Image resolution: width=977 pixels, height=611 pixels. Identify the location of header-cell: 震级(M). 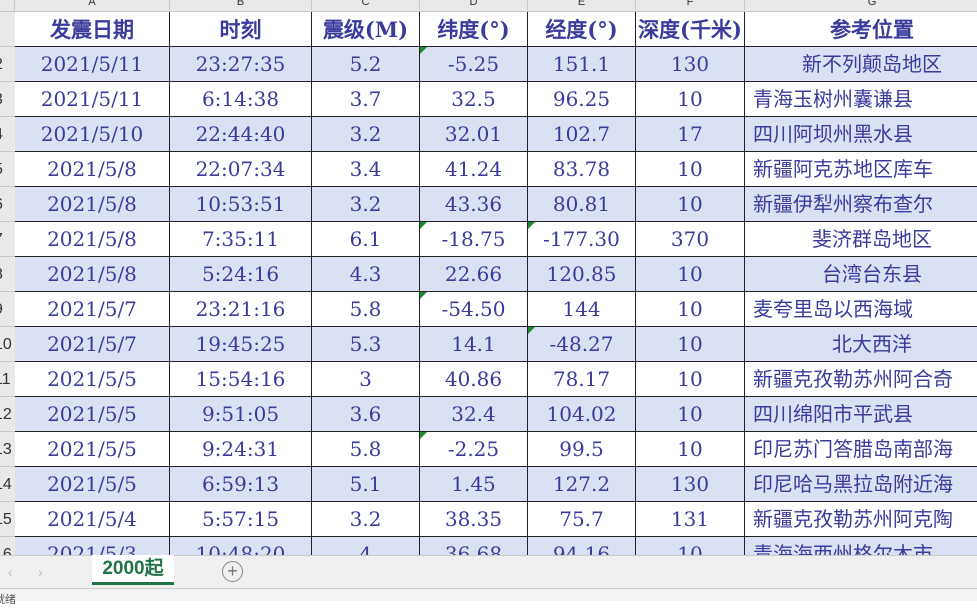
(366, 29).